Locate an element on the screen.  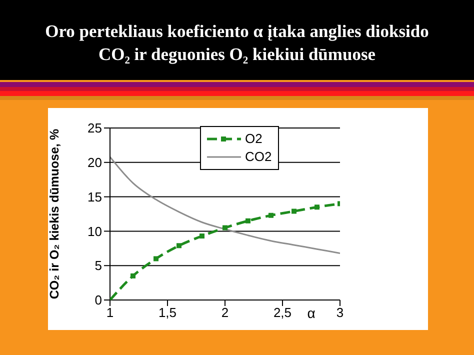
y-tick-label: 5 is located at coordinates (98, 266).